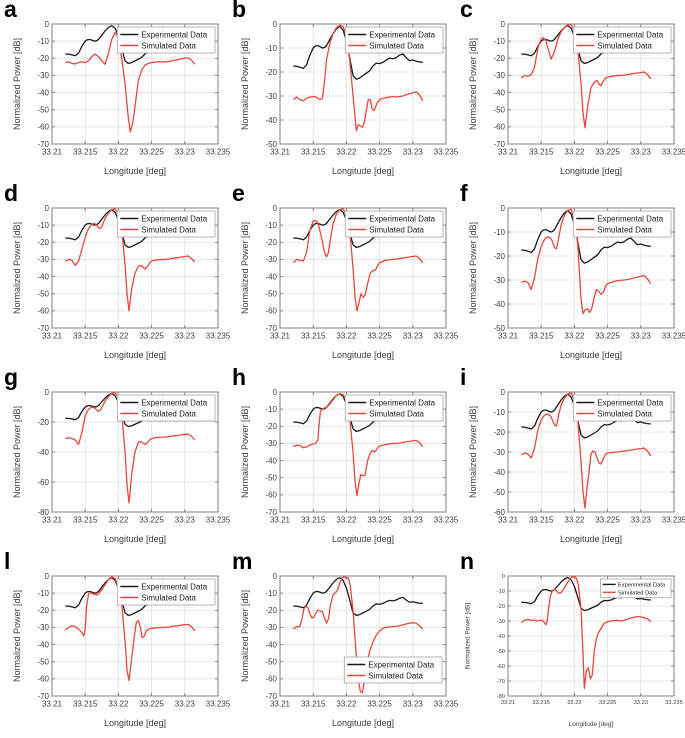  What do you see at coordinates (242, 561) in the screenshot?
I see `panel-letter-m: m` at bounding box center [242, 561].